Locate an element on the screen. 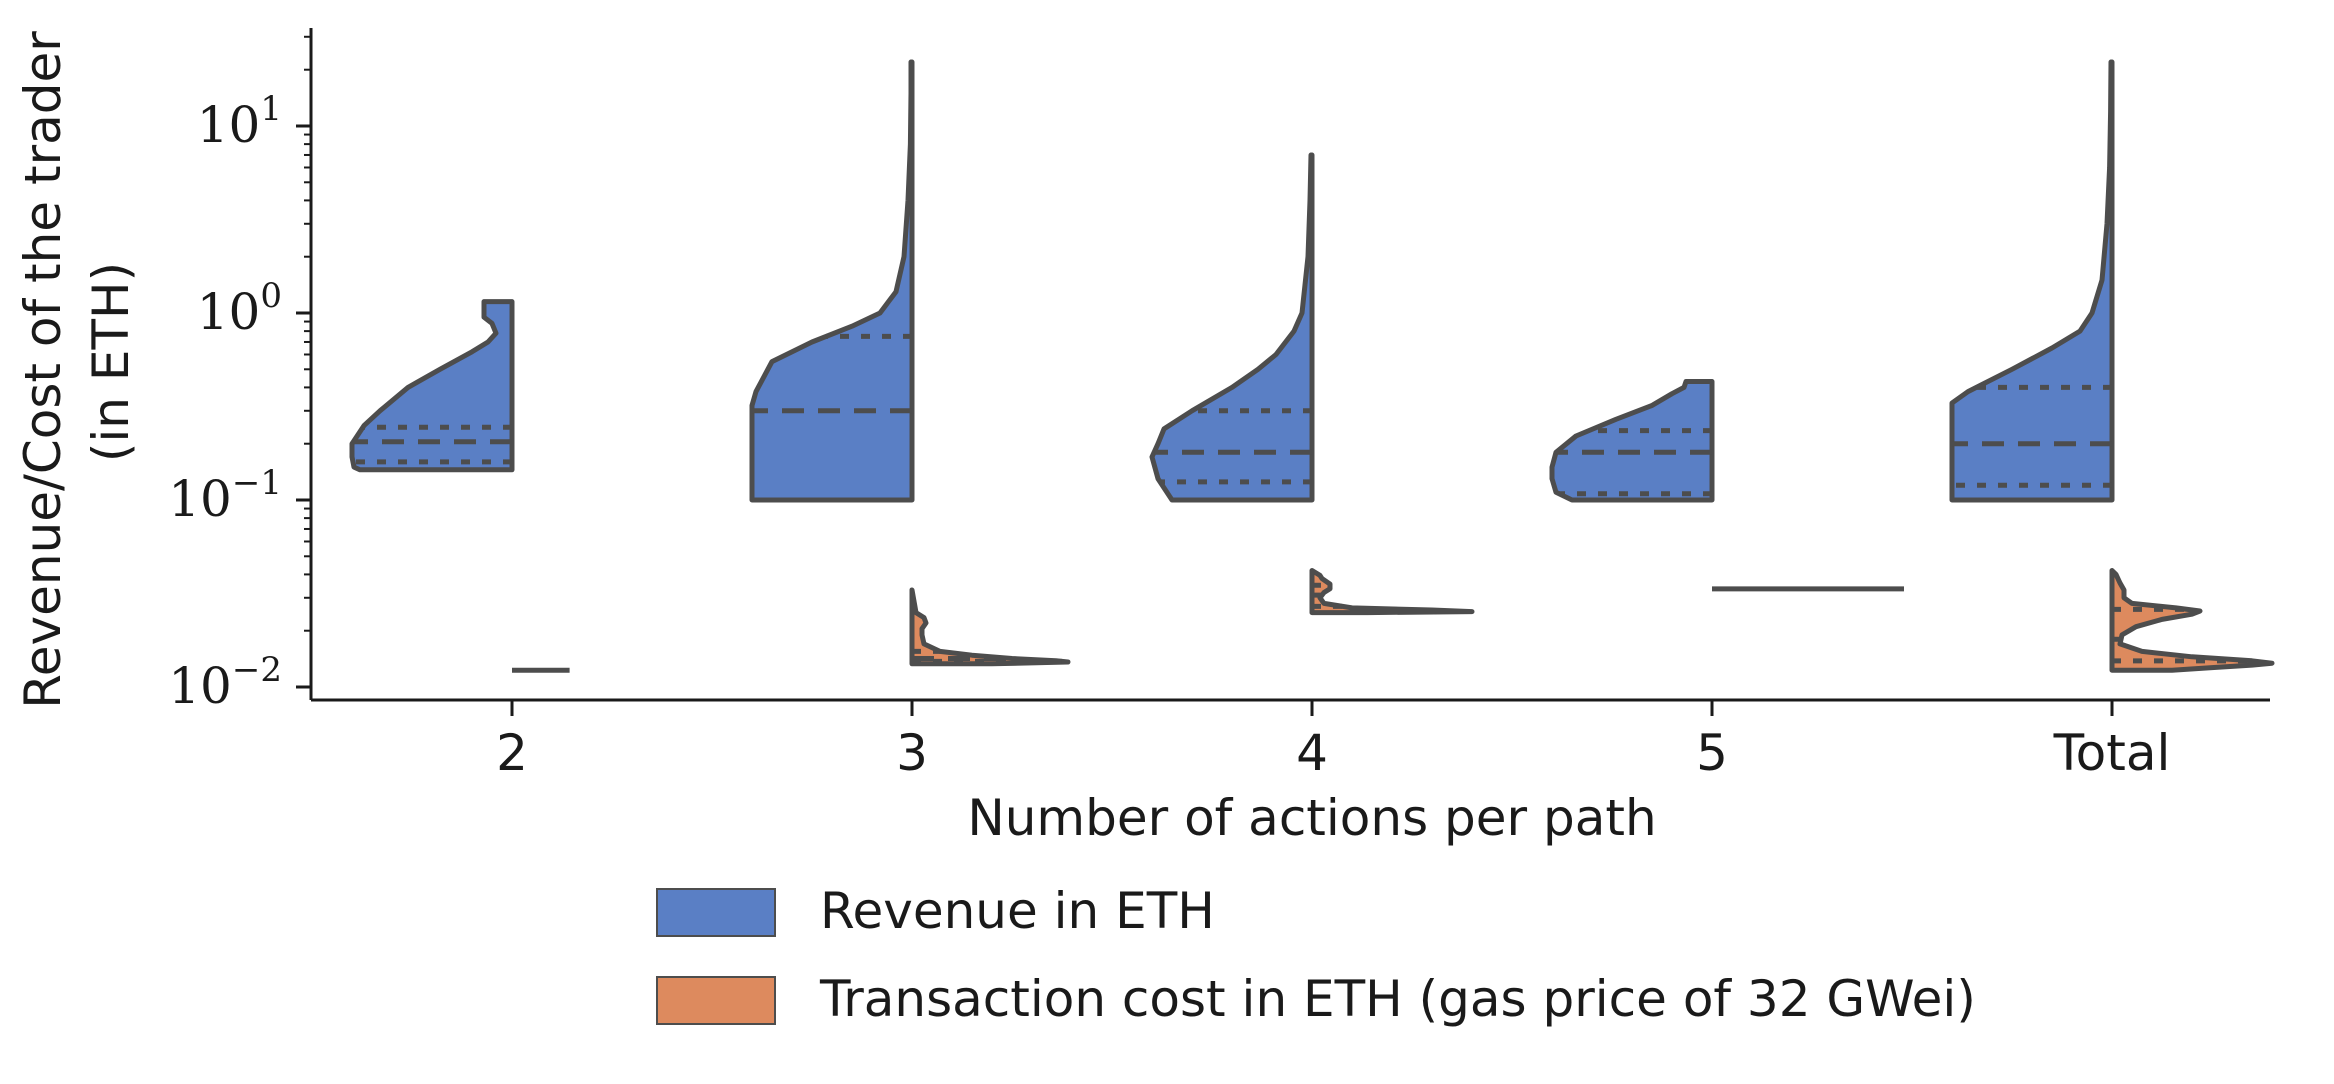  legend-swatch-cost is located at coordinates (716, 1000).